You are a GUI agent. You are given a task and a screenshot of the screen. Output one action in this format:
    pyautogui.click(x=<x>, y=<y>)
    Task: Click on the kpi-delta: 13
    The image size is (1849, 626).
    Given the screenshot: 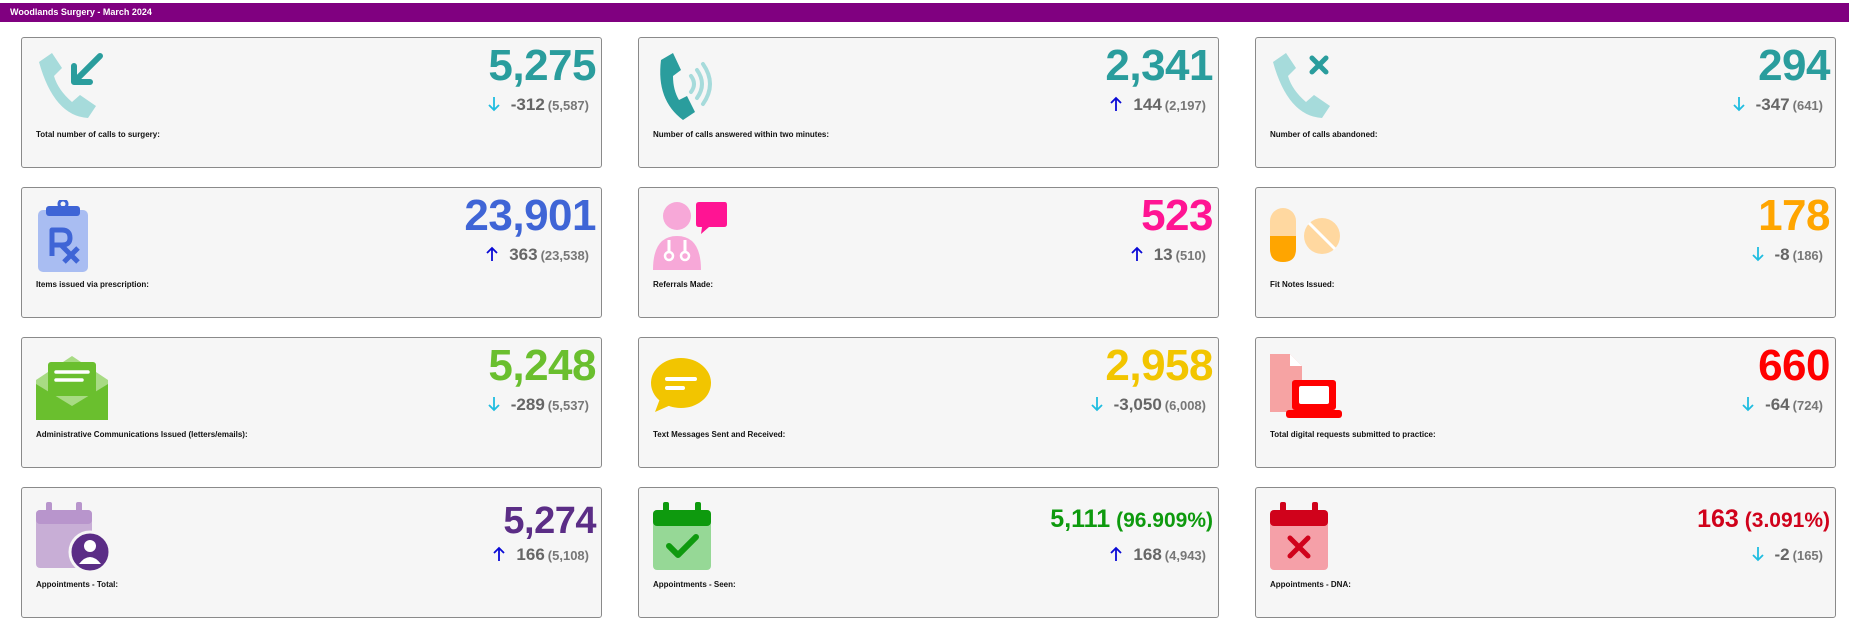 What is the action you would take?
    pyautogui.click(x=1163, y=254)
    